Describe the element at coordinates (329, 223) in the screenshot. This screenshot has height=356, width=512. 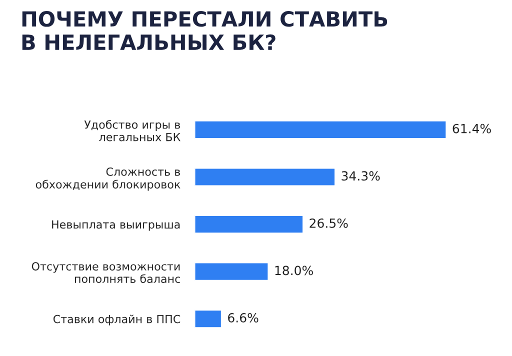
I see `data-label: 26.5%` at that location.